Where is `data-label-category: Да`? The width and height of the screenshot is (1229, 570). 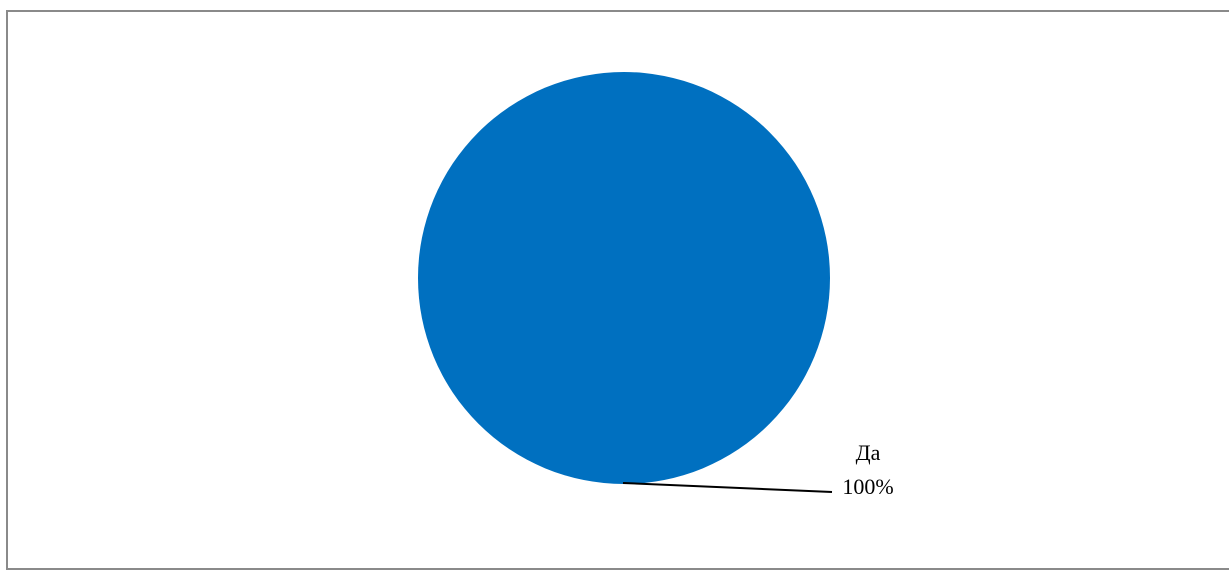 data-label-category: Да is located at coordinates (868, 452).